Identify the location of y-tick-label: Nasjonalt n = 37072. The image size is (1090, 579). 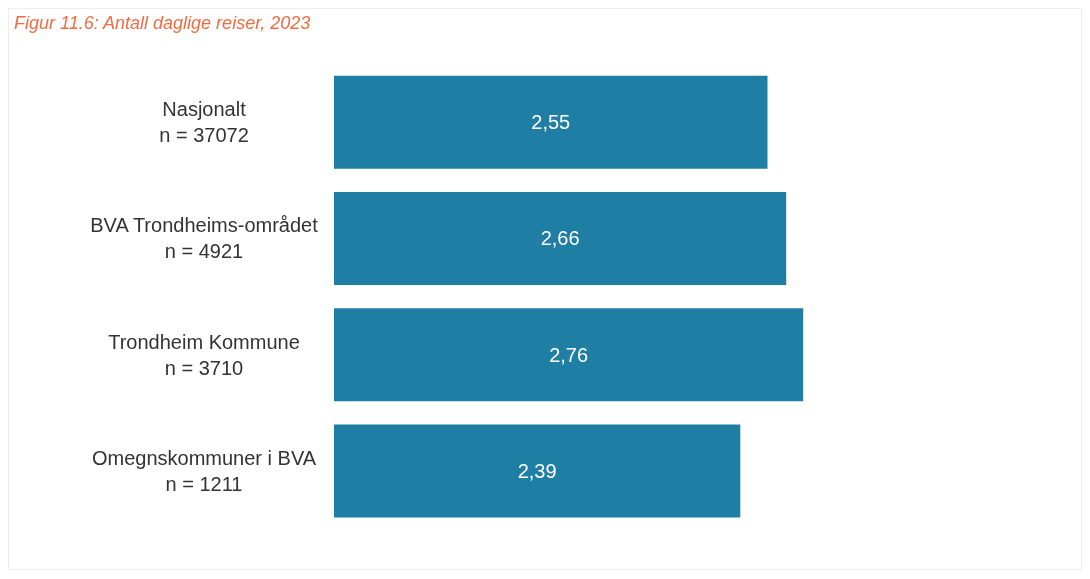
(204, 122).